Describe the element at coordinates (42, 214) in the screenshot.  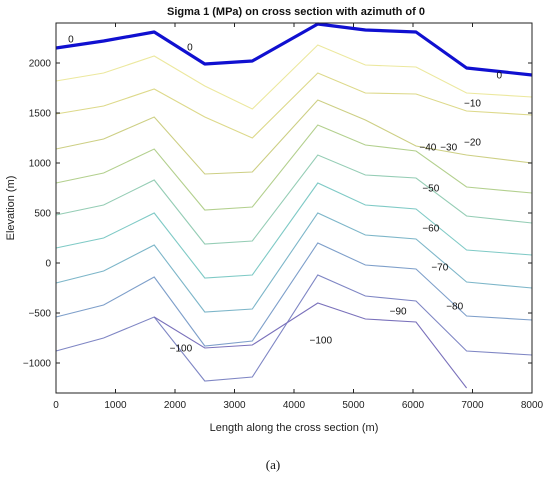
I see `y-tick-label: 500` at that location.